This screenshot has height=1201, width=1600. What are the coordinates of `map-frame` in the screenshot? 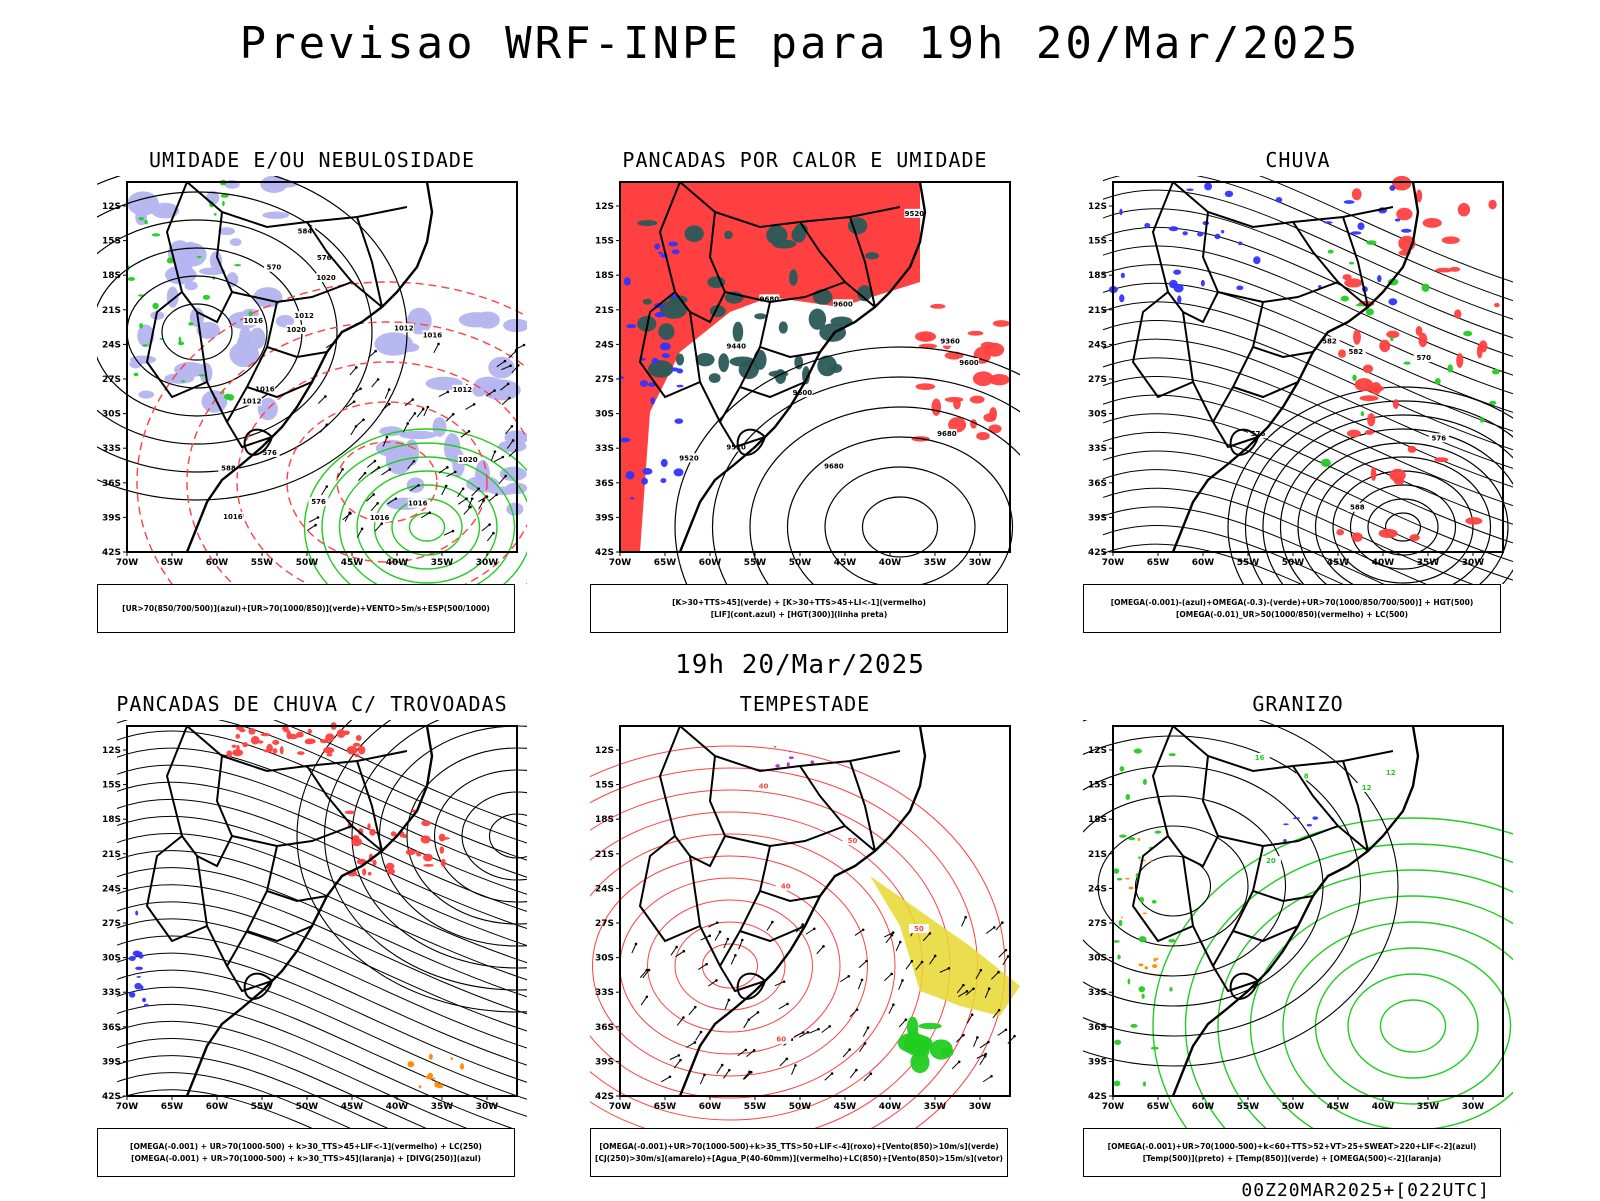 It's located at (1308, 367).